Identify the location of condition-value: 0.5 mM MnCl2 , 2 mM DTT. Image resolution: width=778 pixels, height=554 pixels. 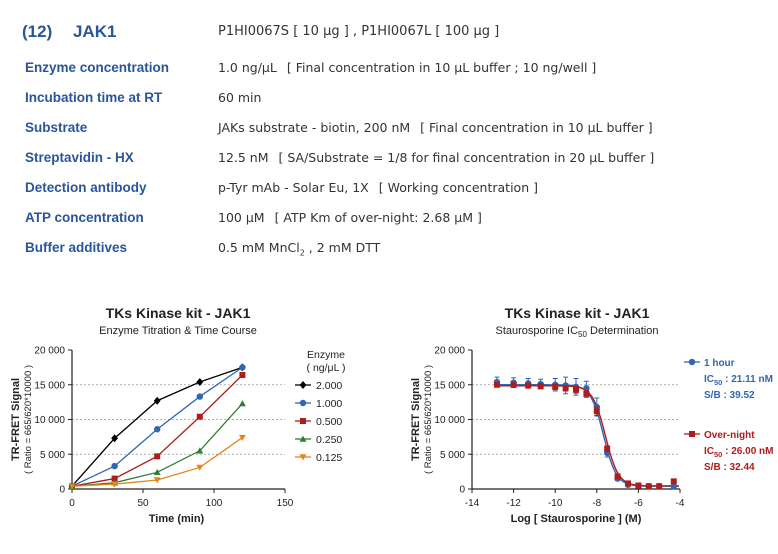
(299, 249).